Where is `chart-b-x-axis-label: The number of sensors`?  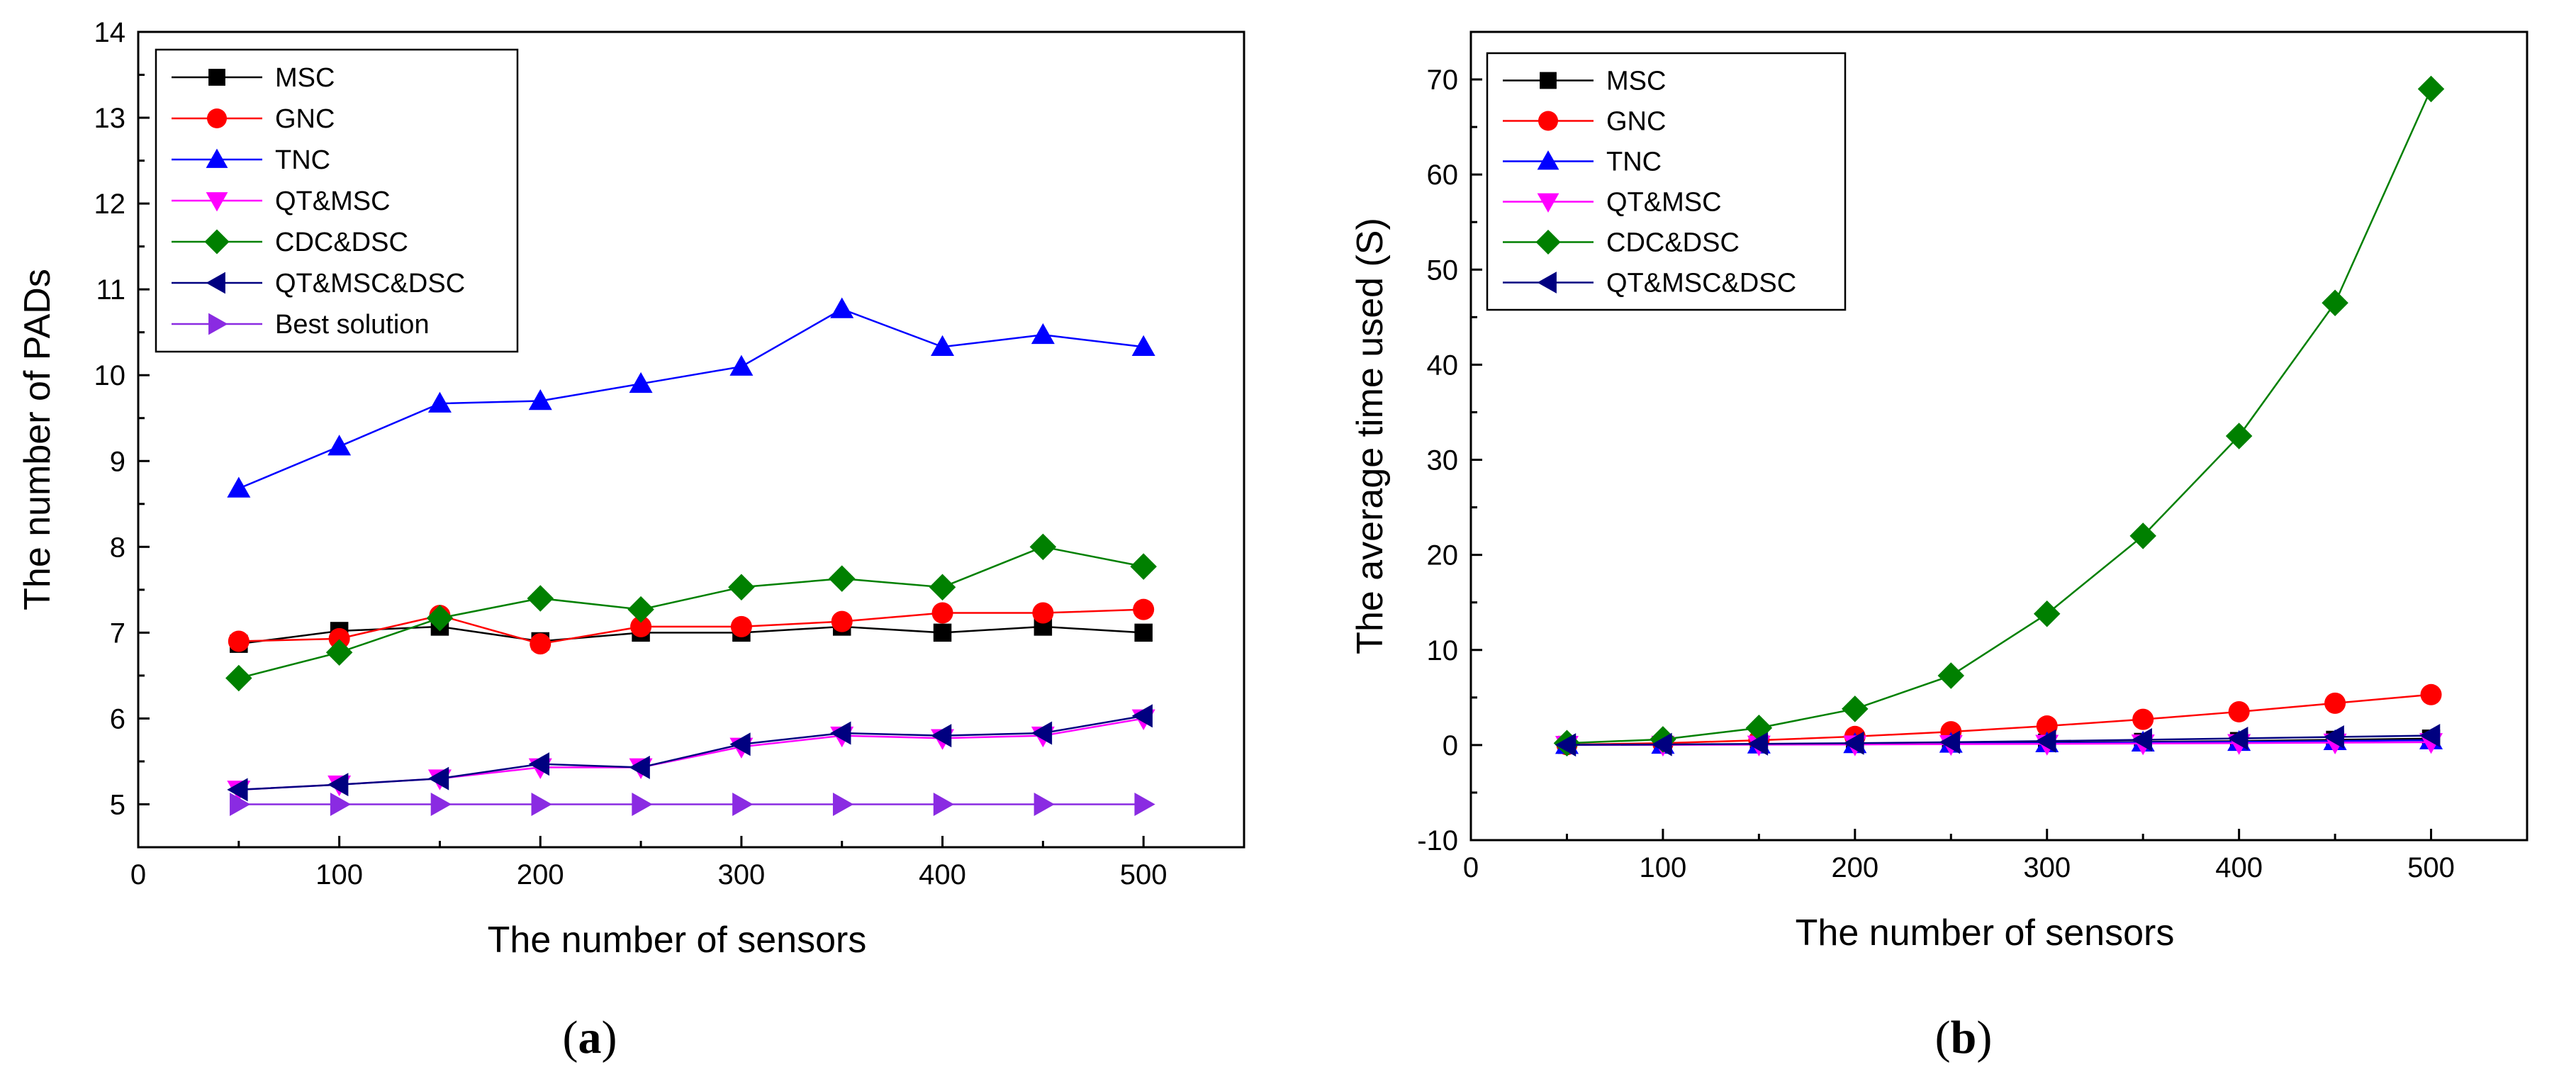
chart-b-x-axis-label: The number of sensors is located at coordinates (1986, 933).